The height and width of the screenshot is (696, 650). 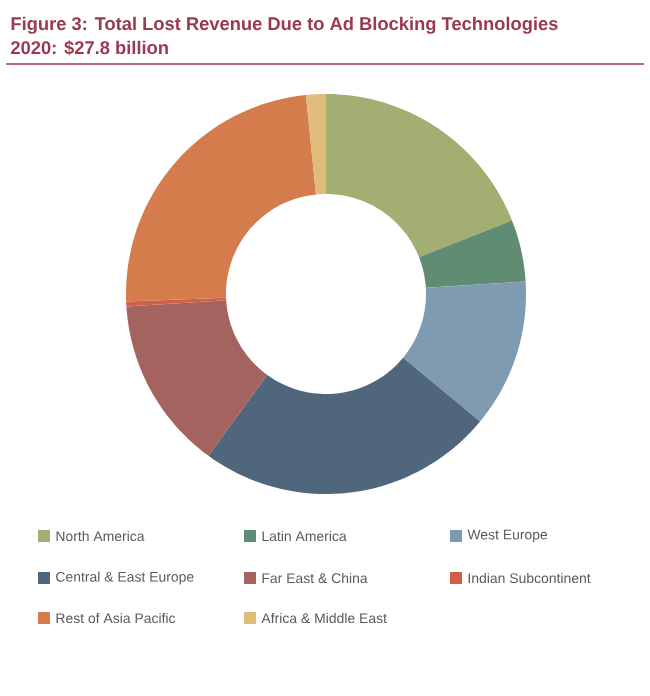 I want to click on chart-subtitle: 2020: $27.8 billion, so click(x=89, y=48).